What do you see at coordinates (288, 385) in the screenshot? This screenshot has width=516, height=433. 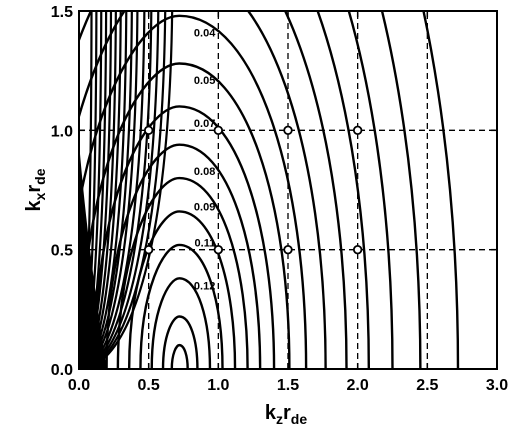 I see `x-tick-label: 1.5` at bounding box center [288, 385].